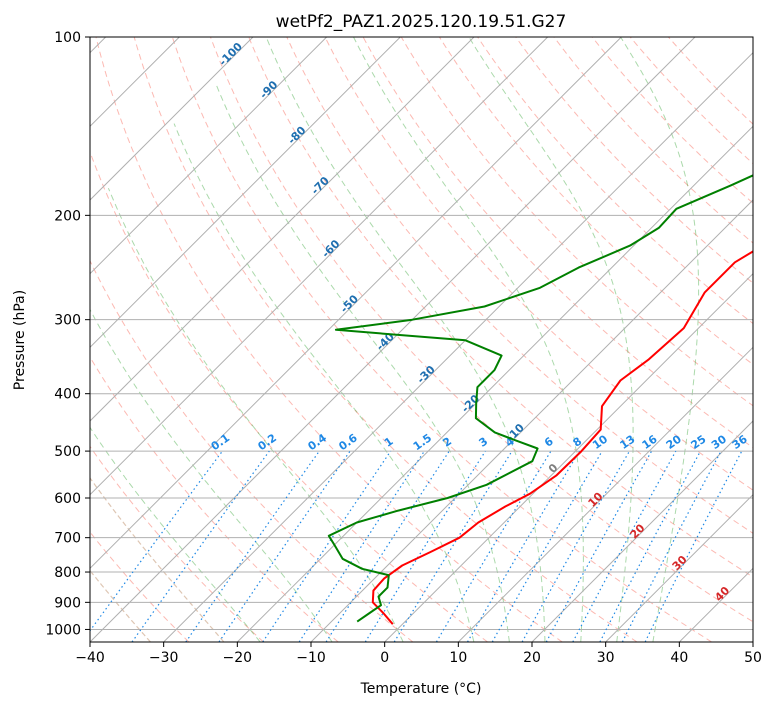  I want to click on x-tick-label: −10, so click(311, 658).